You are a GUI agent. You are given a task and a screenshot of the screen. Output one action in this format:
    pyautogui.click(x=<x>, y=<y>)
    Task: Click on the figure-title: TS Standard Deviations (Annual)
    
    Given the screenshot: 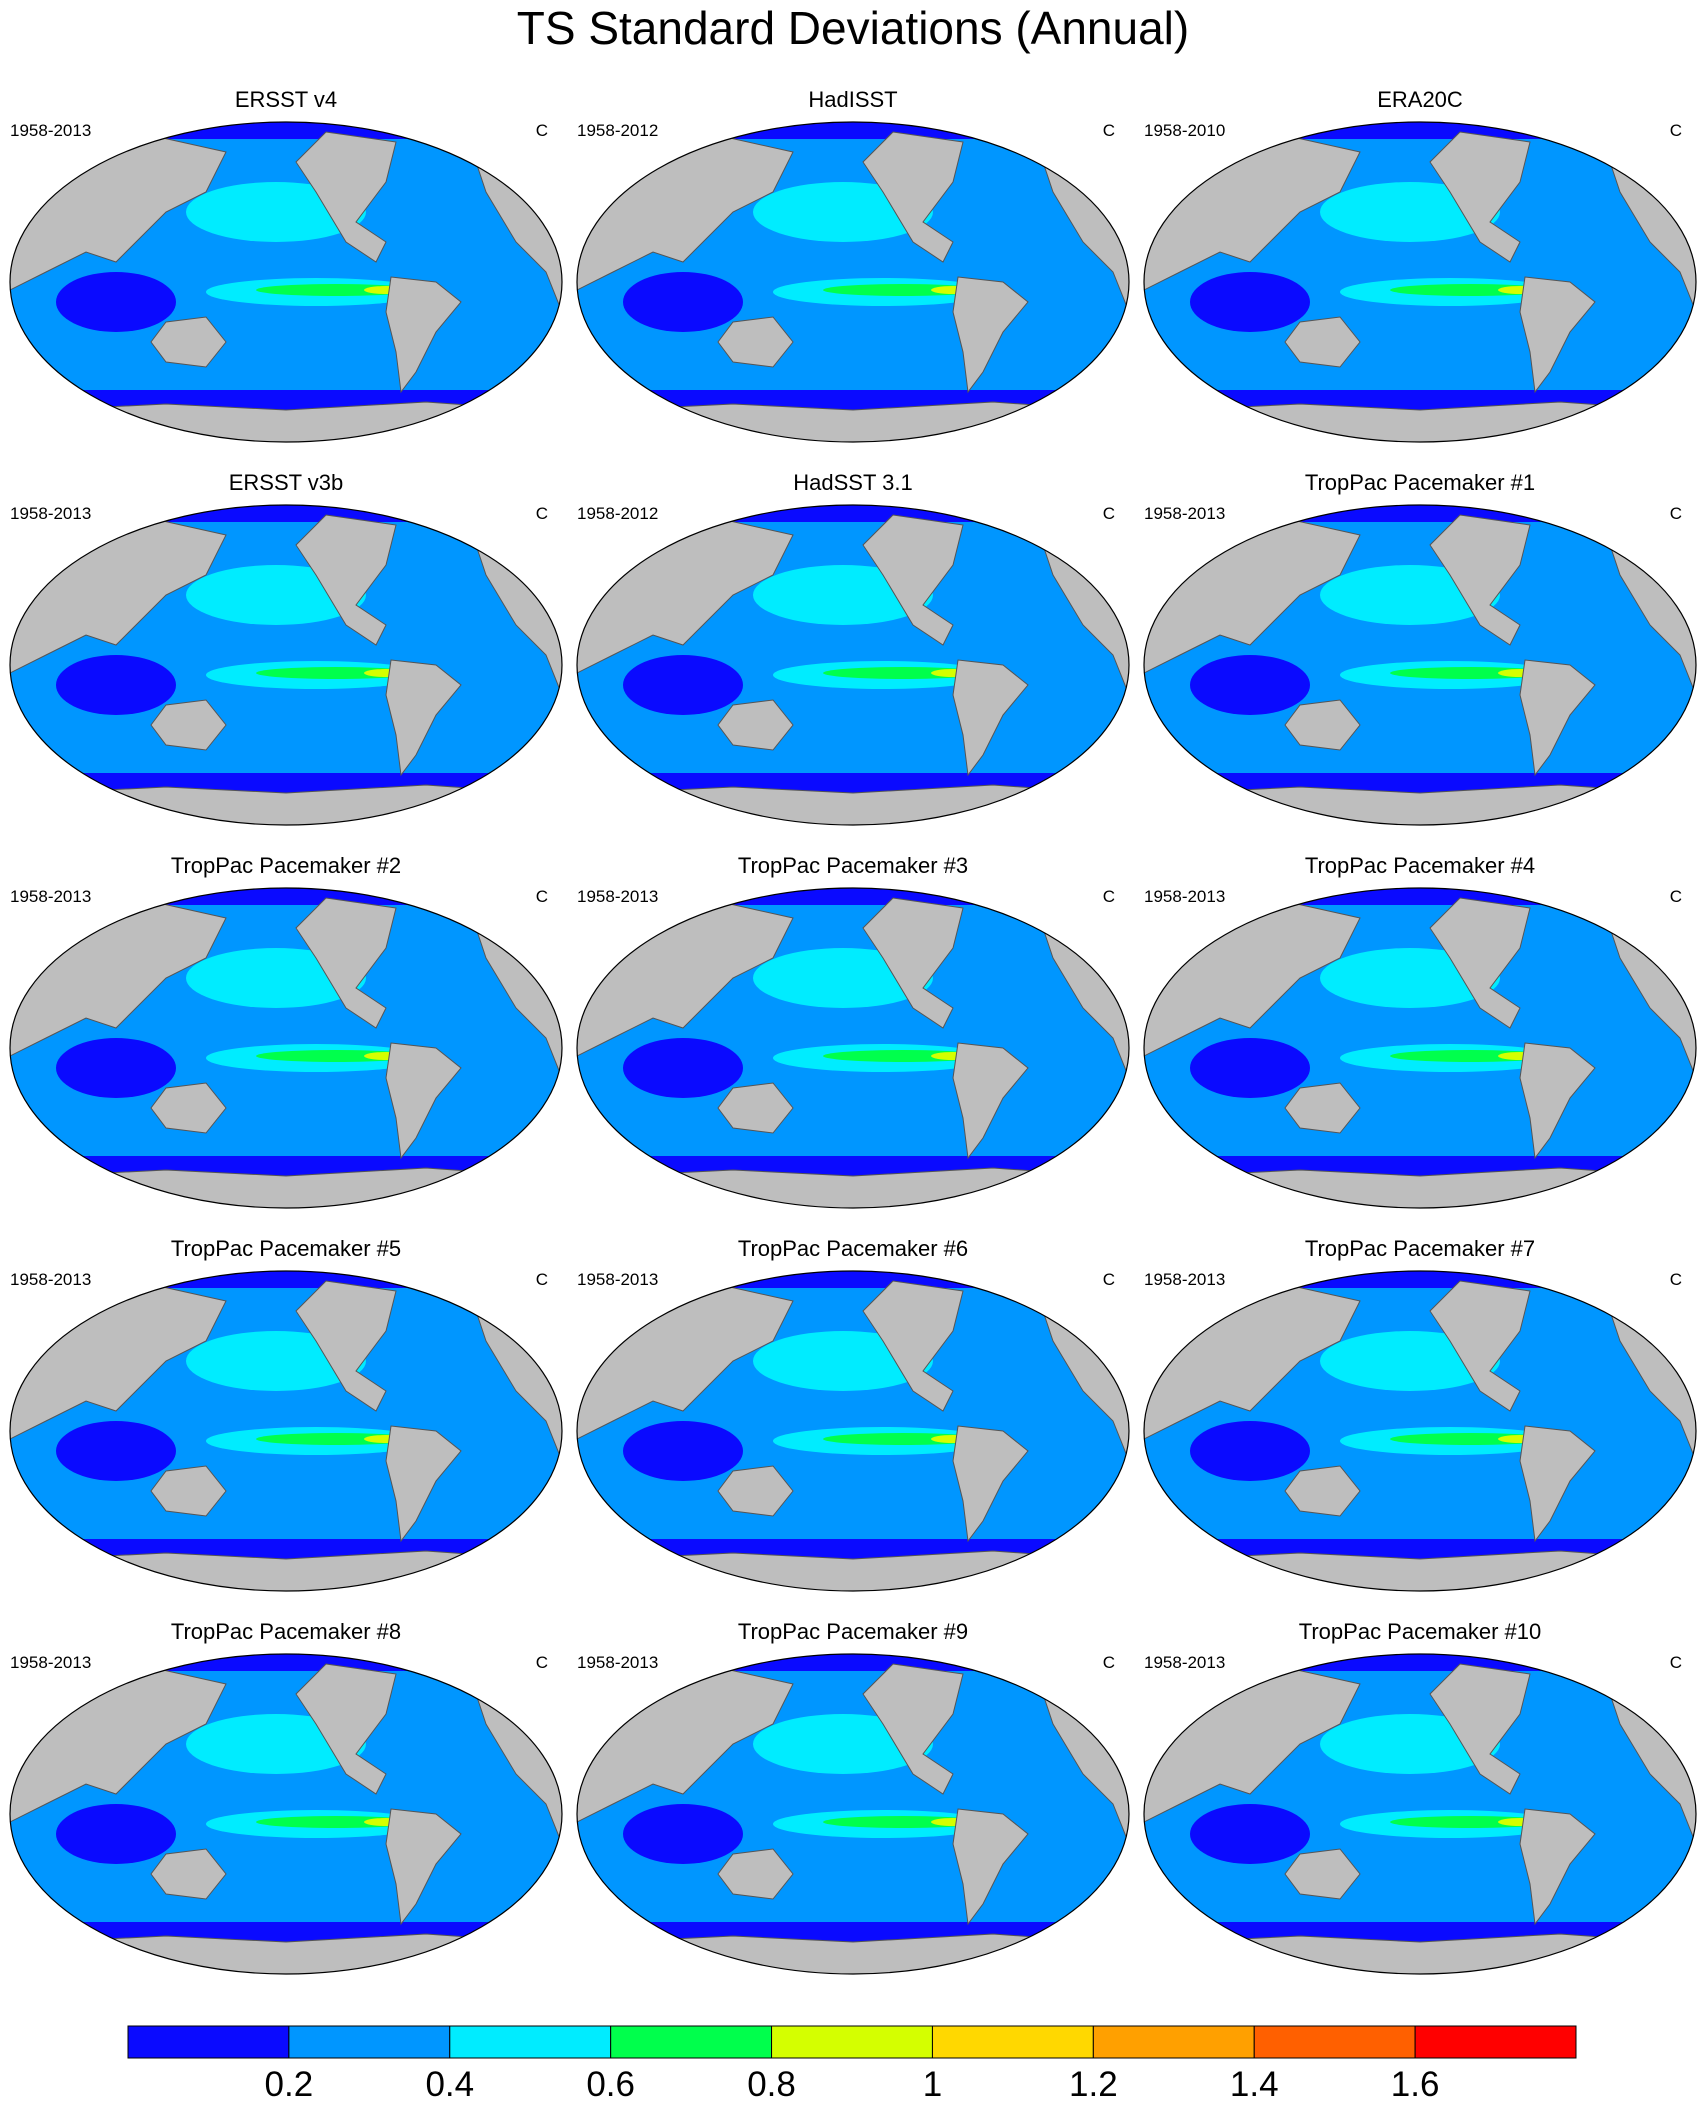 What is the action you would take?
    pyautogui.click(x=853, y=28)
    